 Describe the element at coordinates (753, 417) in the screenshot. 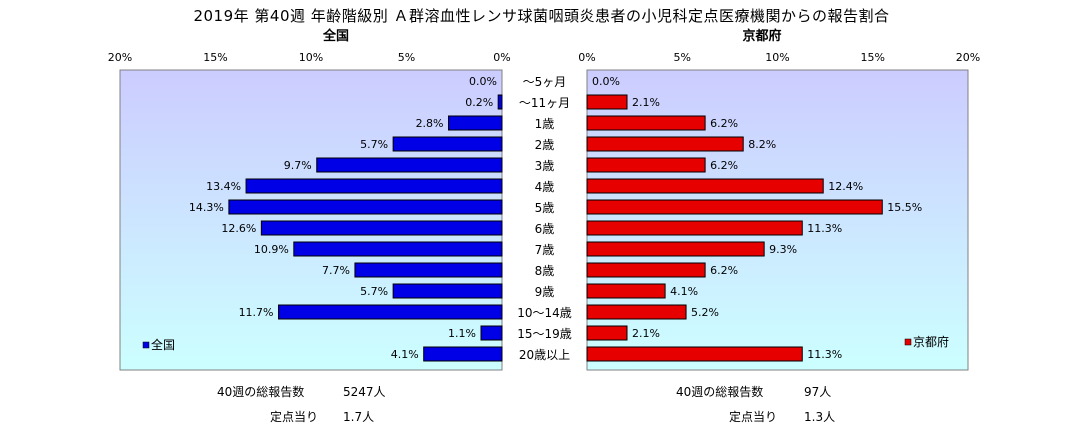

I see `kyoto-per-site-label: 定点当り` at that location.